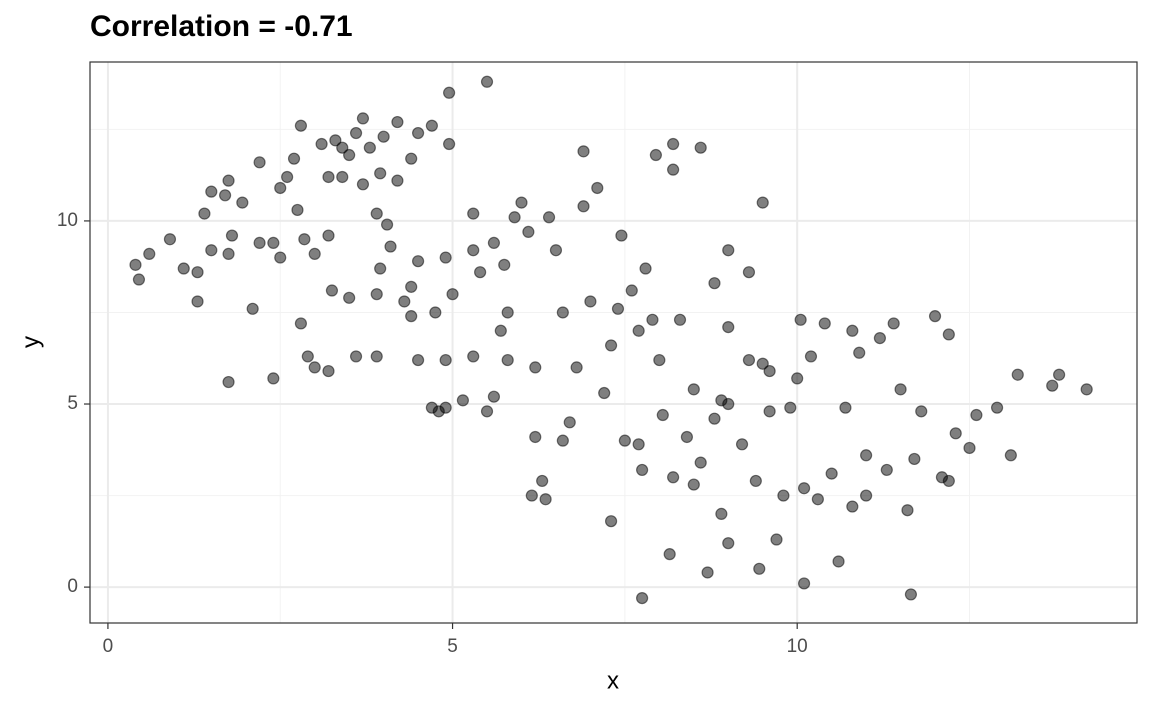  I want to click on chart-title: Correlation = -0.71, so click(221, 26).